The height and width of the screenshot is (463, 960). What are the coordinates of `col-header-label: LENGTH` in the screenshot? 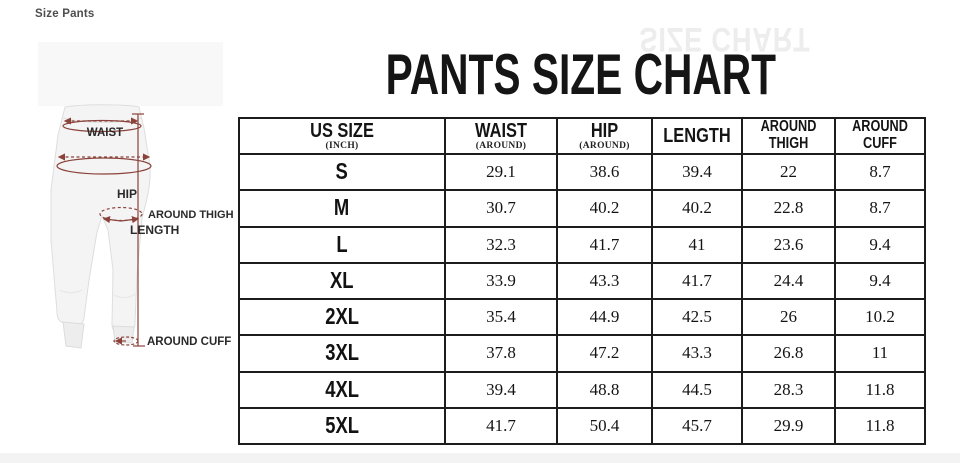 It's located at (697, 136).